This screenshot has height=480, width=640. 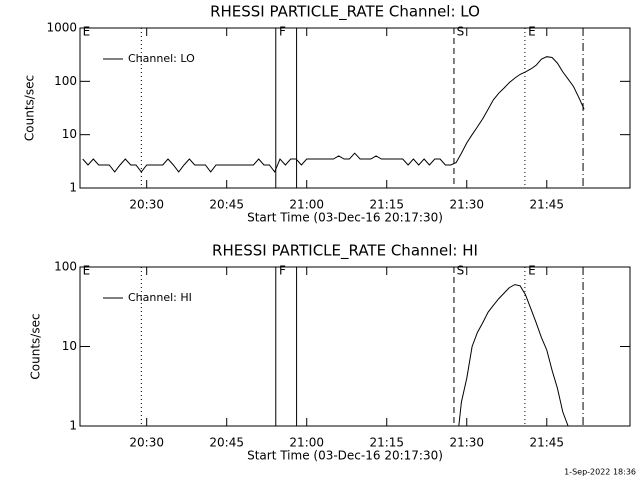 What do you see at coordinates (161, 58) in the screenshot?
I see `legend-label: Channel: LO` at bounding box center [161, 58].